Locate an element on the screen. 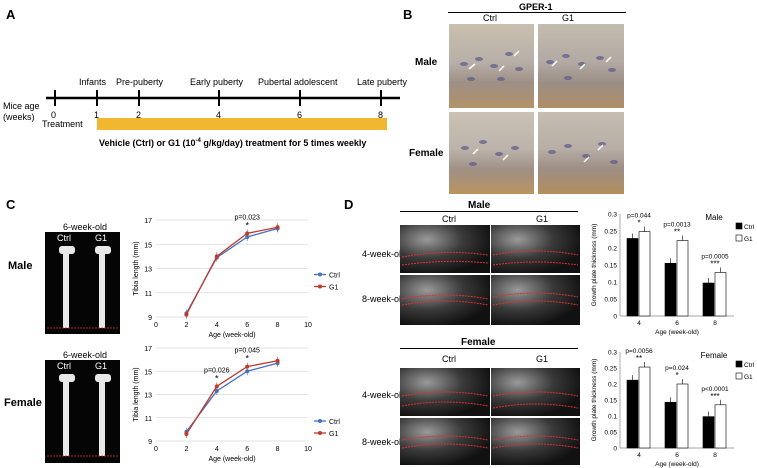 The width and height of the screenshot is (757, 468). y-axis-label: Growth plate thickness (mm) is located at coordinates (594, 265).